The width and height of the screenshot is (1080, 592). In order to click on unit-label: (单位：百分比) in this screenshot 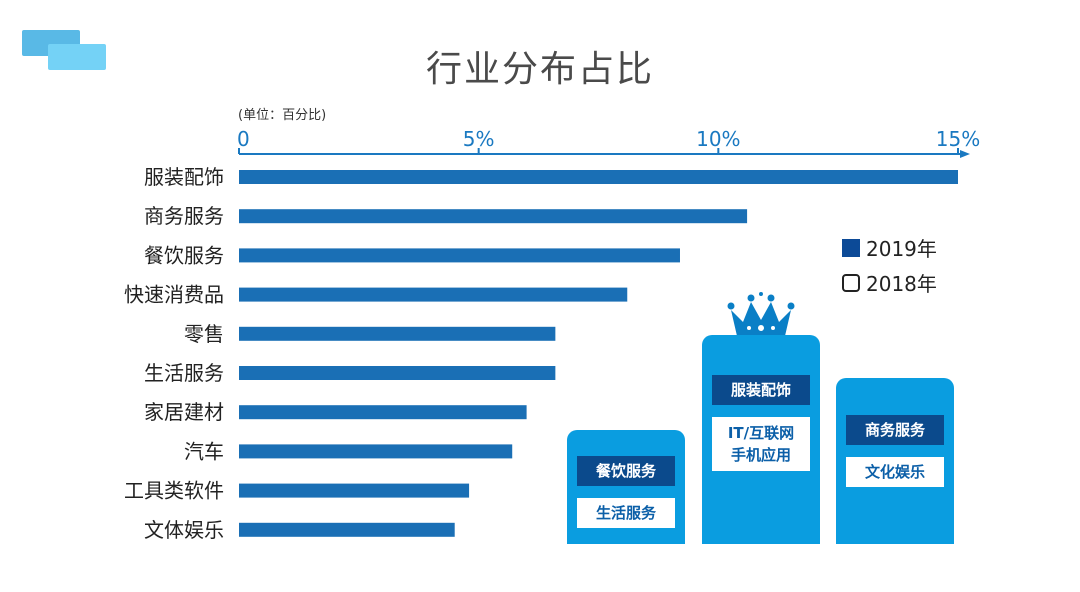, I will do `click(282, 115)`.